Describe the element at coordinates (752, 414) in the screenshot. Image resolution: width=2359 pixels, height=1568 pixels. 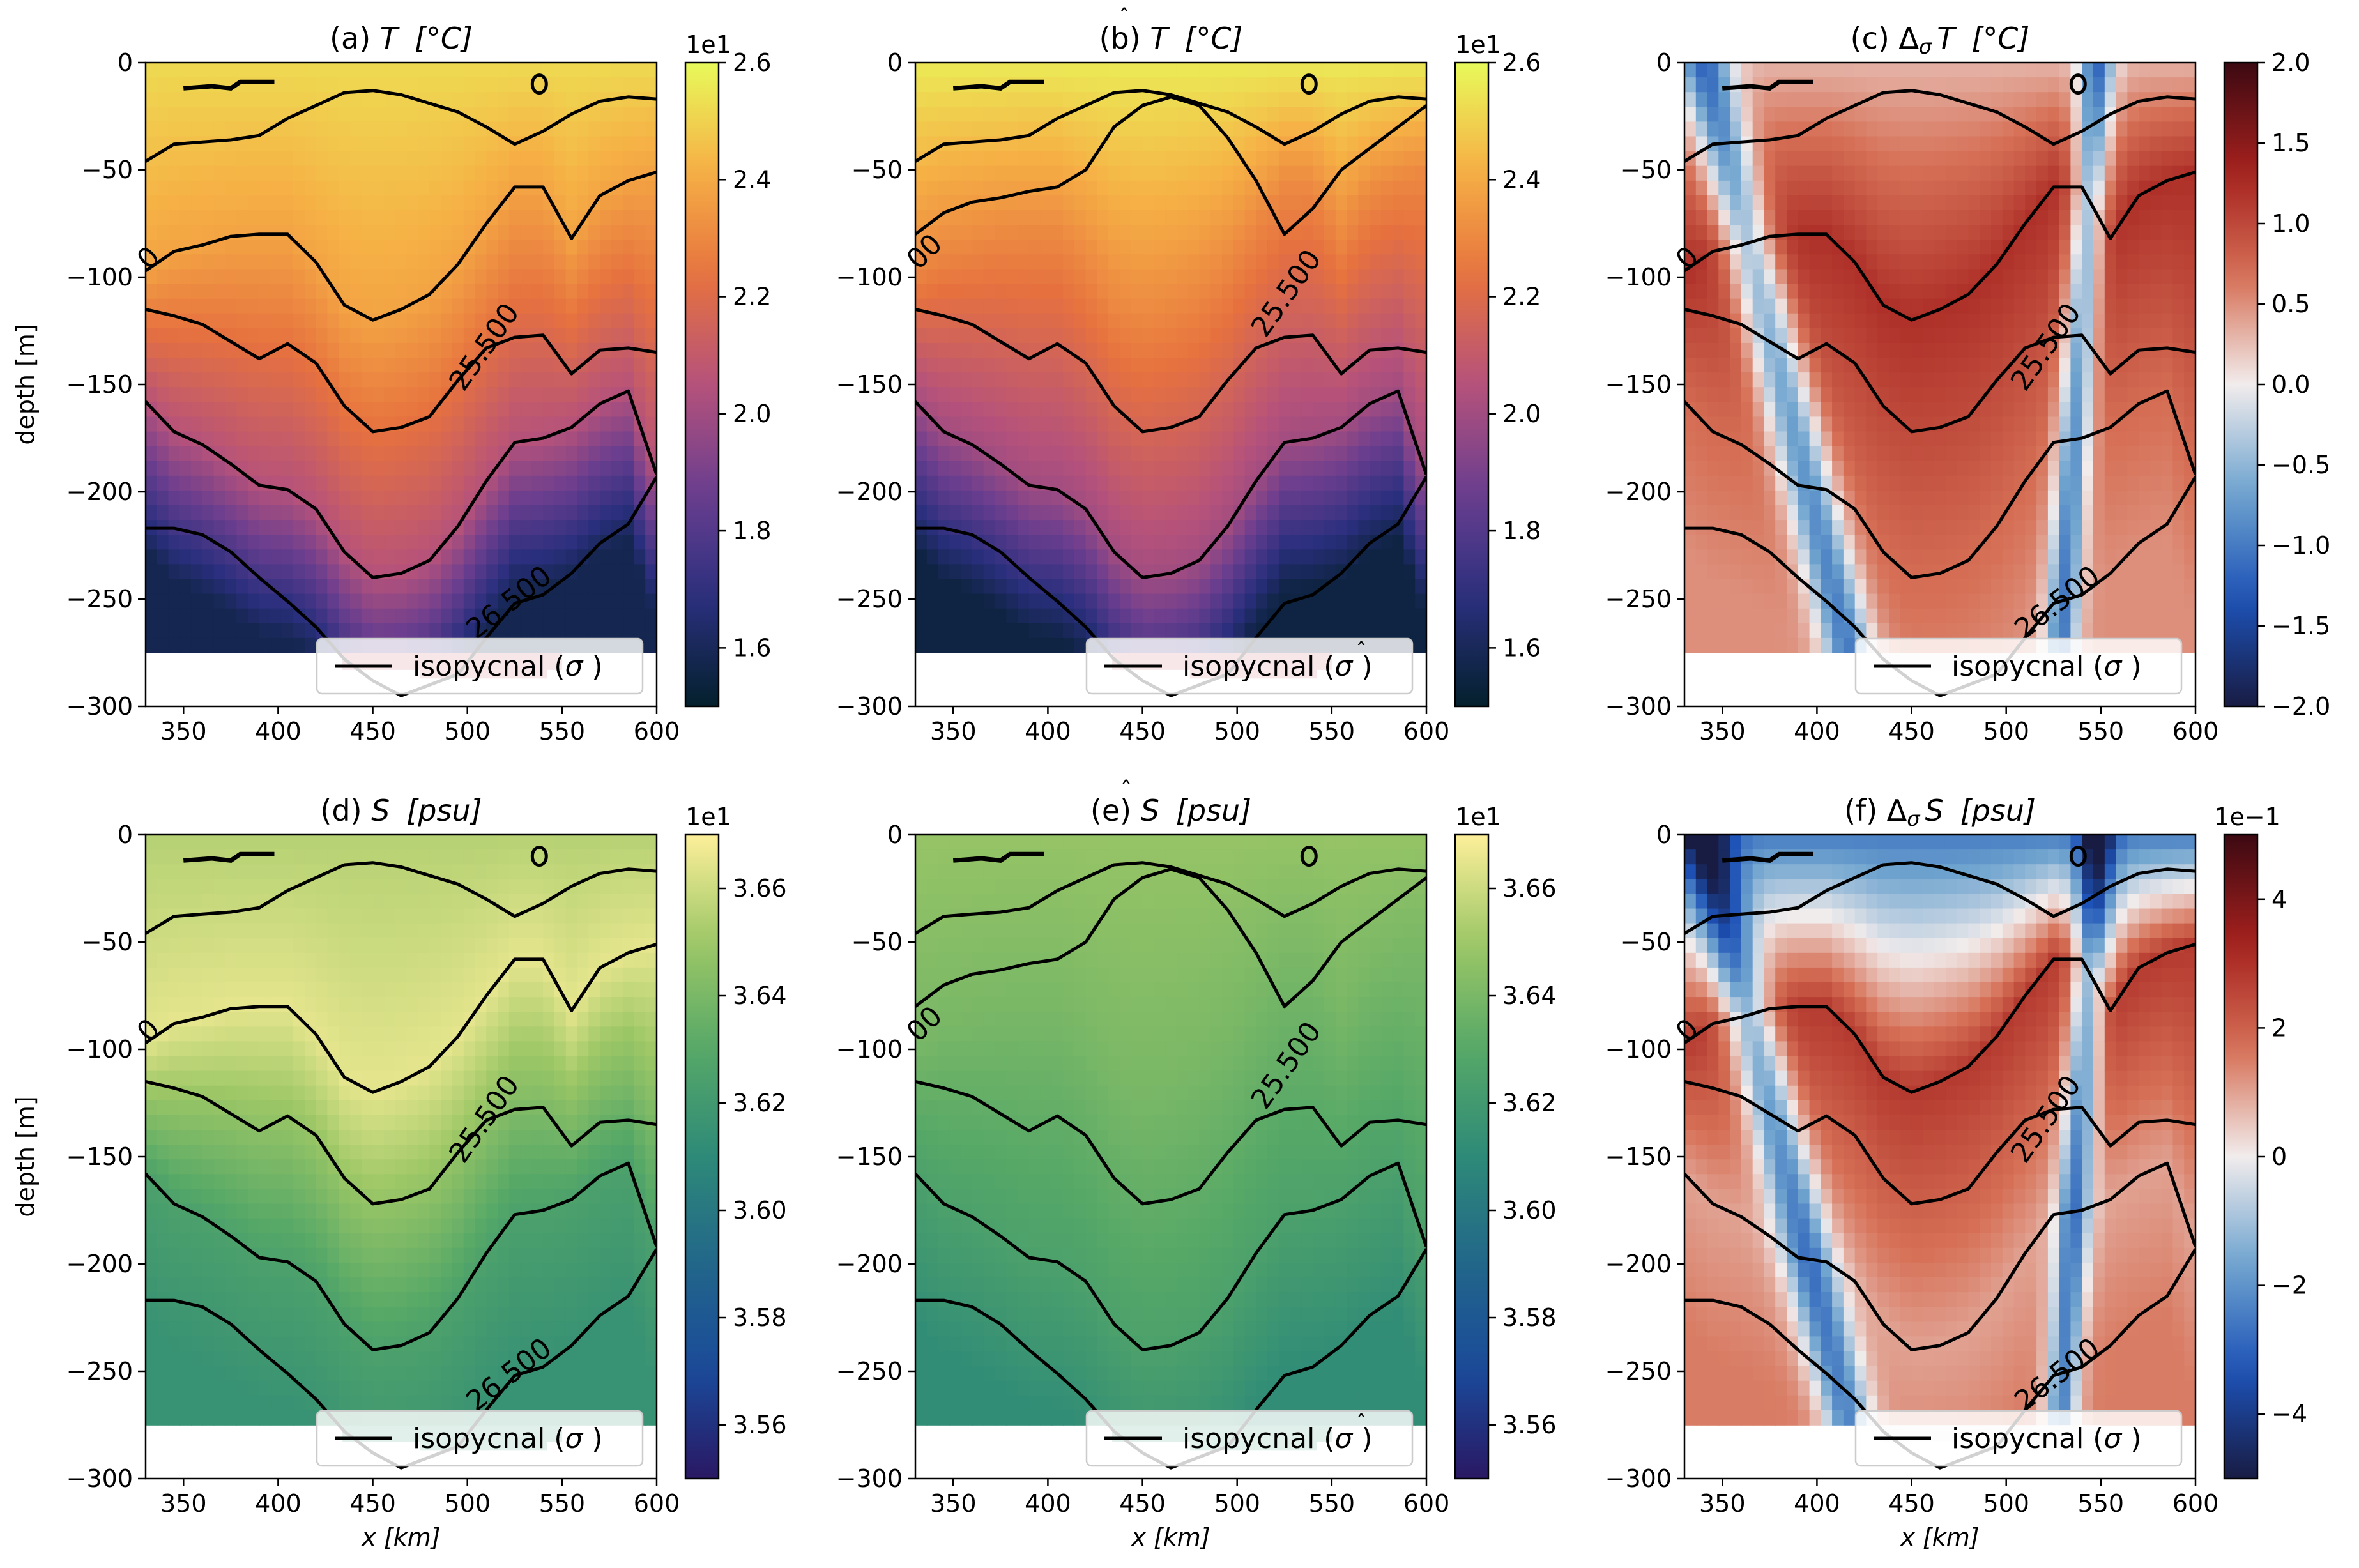
I see `colorbar-tick-label: 2.0` at that location.